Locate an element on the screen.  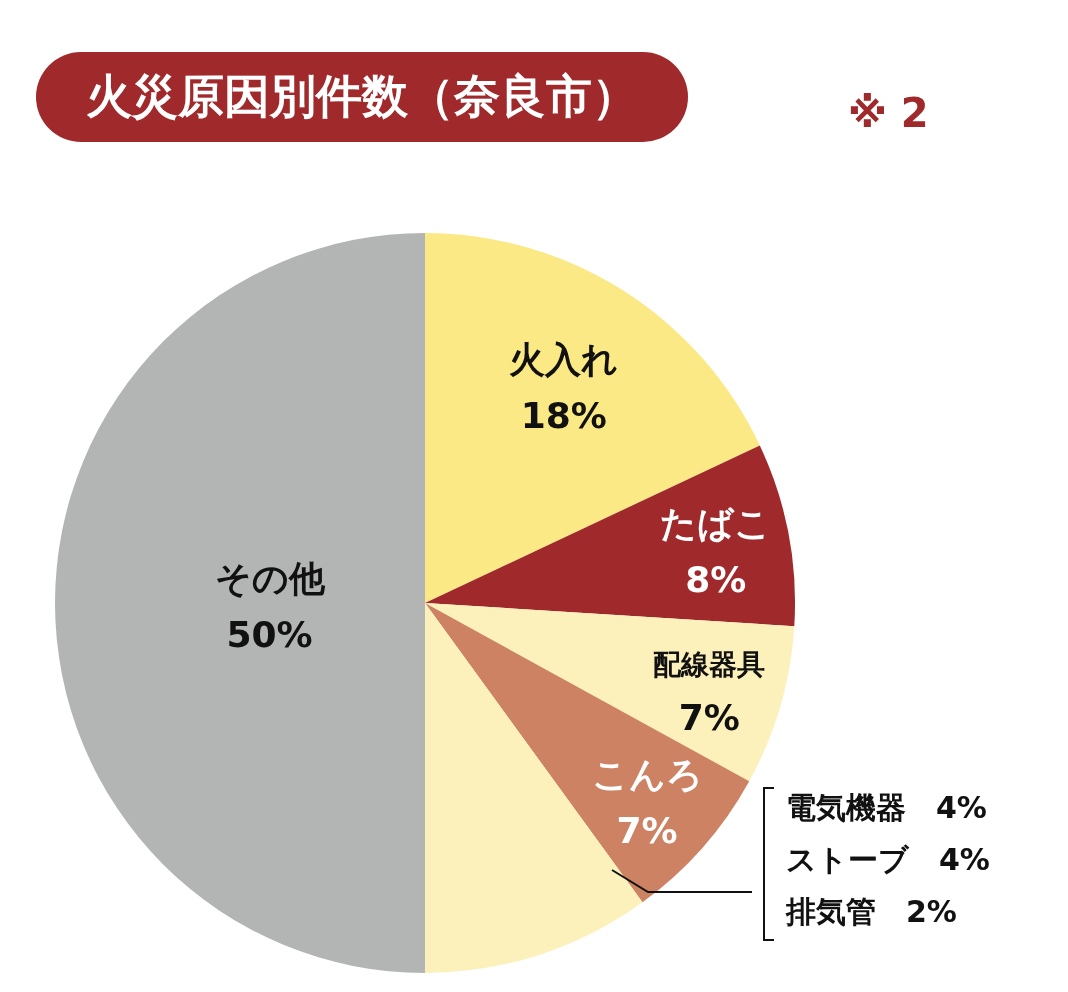
pie-slice is located at coordinates (610, 536).